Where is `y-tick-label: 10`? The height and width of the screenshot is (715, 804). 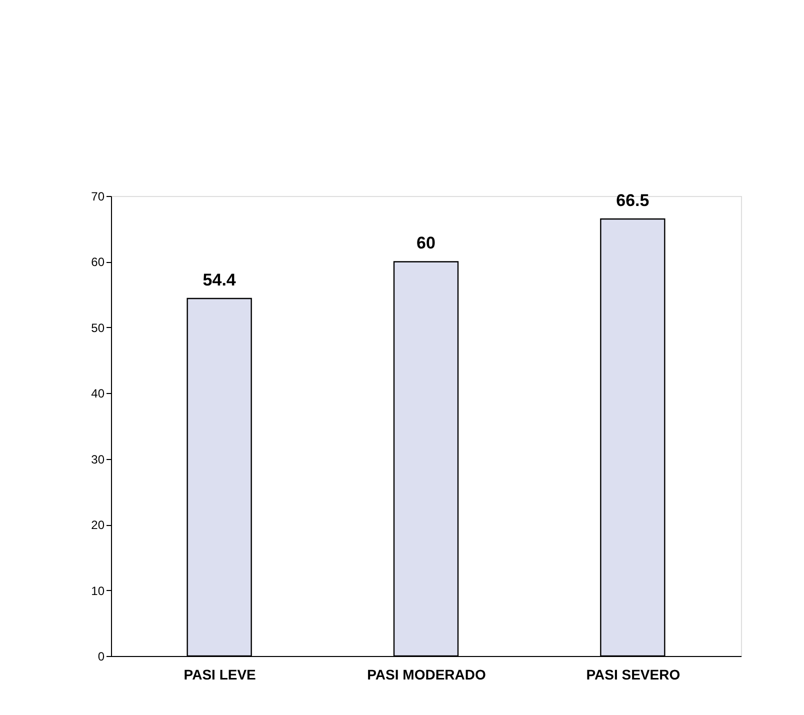 y-tick-label: 10 is located at coordinates (98, 591).